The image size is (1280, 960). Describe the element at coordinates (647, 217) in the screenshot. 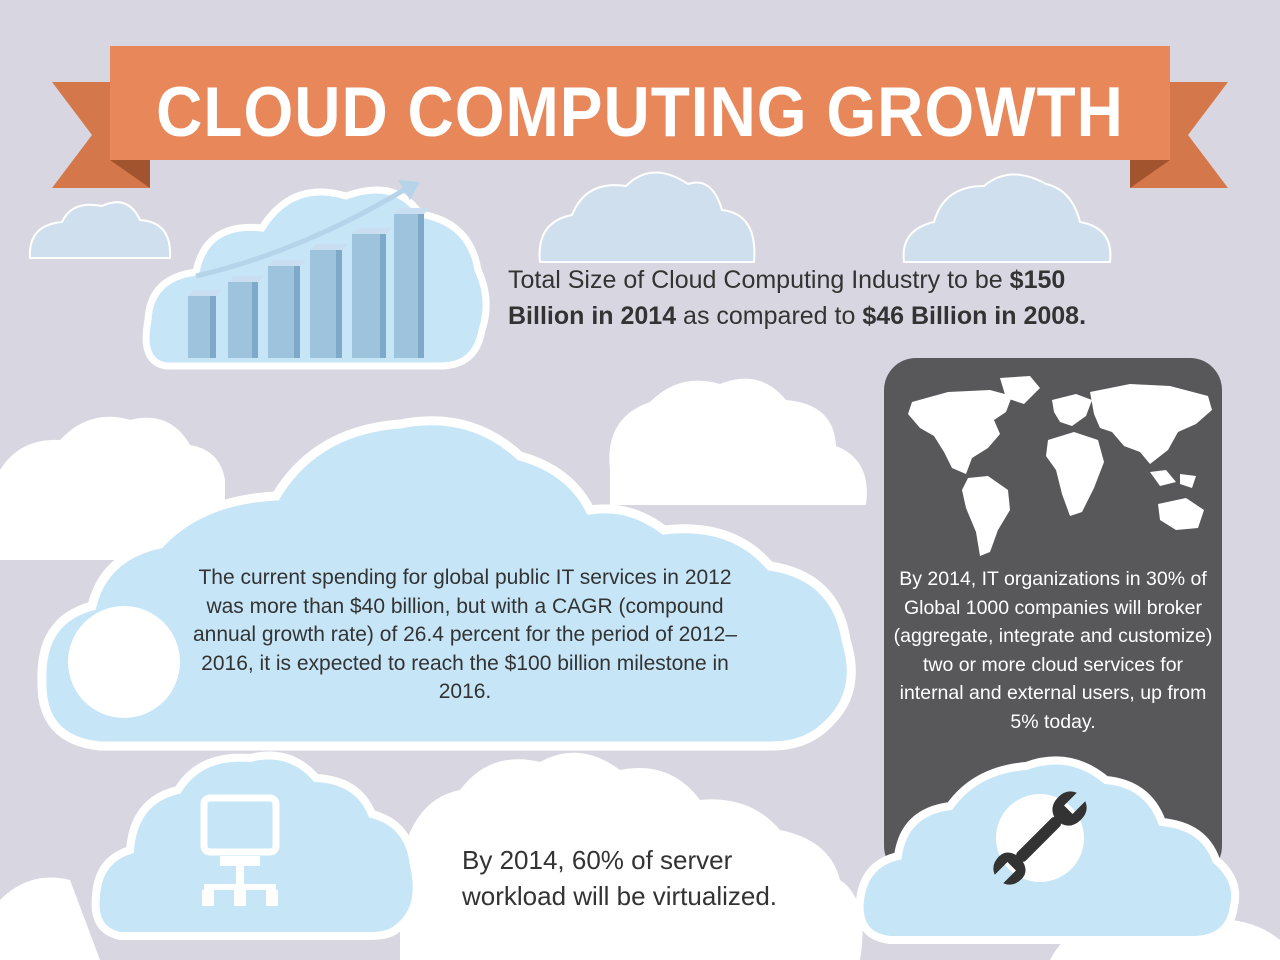

I see `pale-cloud-top-center` at that location.